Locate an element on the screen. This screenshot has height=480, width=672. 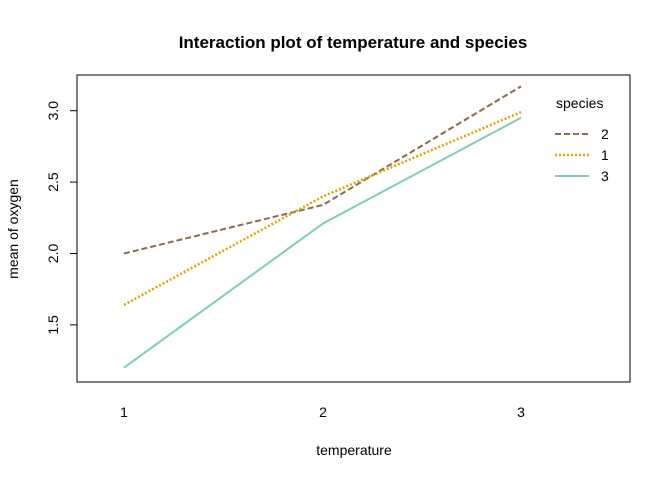
legend: species 2 1 3 is located at coordinates (582, 139).